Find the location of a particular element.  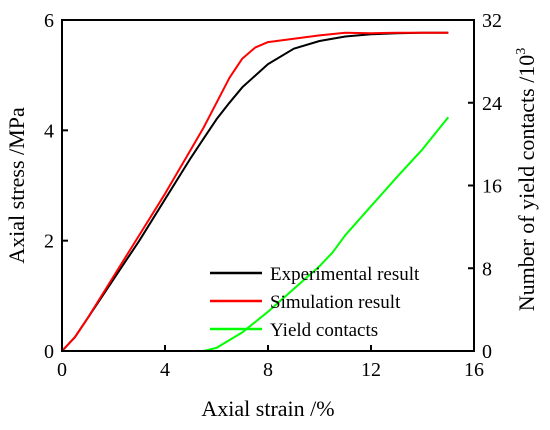

y-left-tick-label: 6 is located at coordinates (49, 21).